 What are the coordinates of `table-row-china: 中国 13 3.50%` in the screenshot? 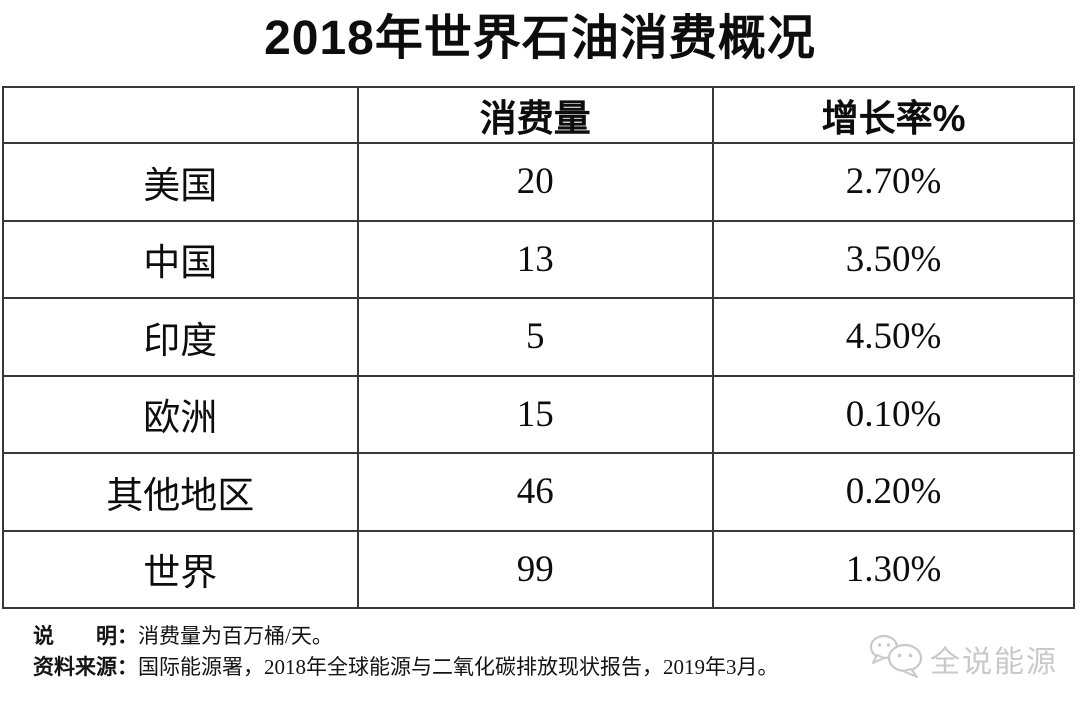 It's located at (538, 259).